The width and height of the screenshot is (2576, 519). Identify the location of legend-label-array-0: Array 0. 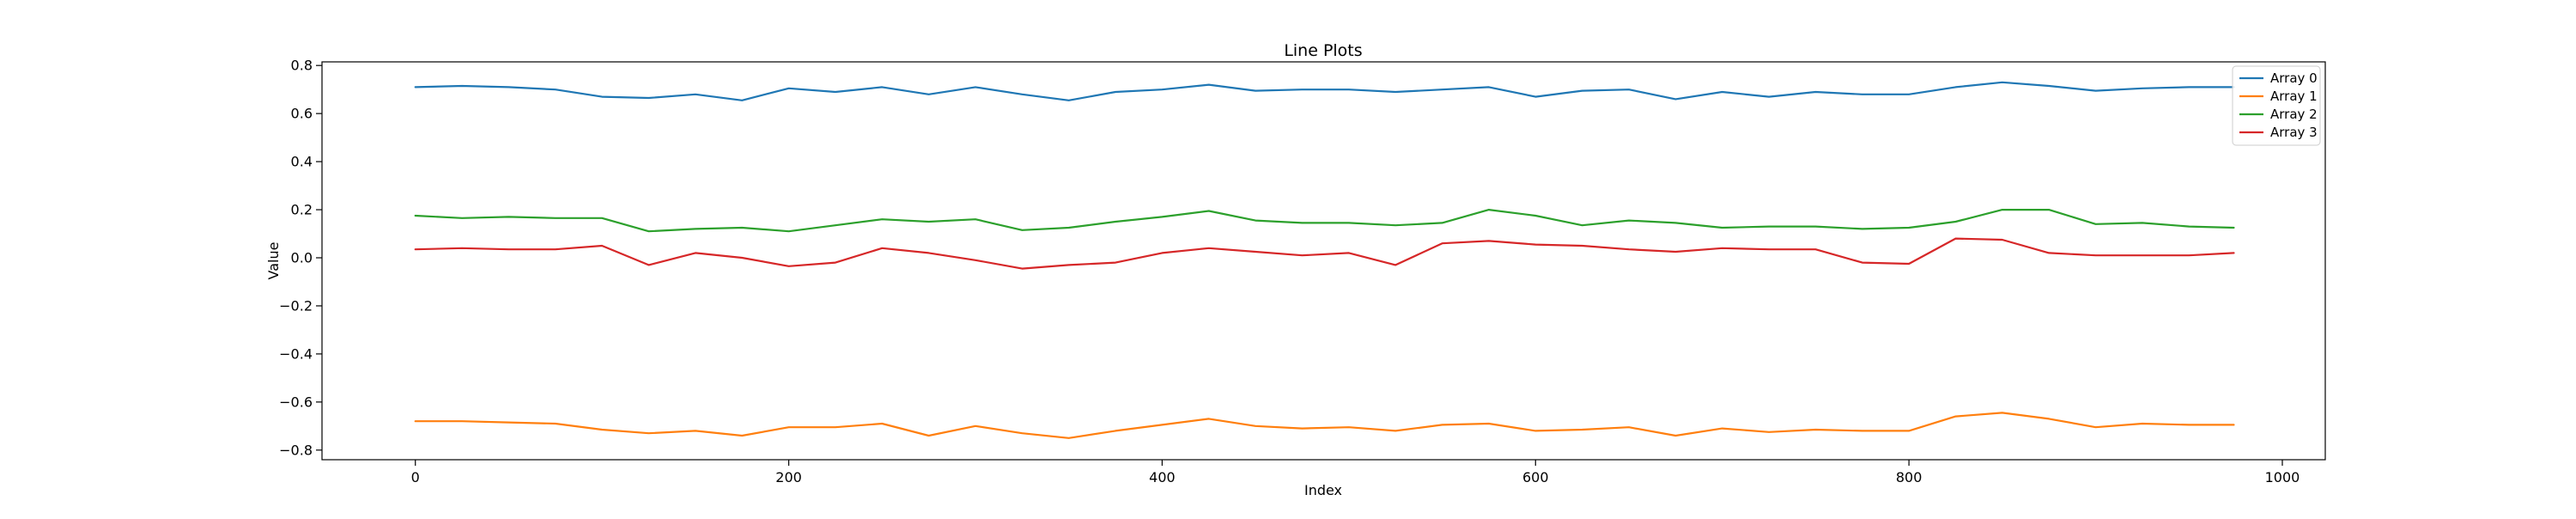
(2294, 78).